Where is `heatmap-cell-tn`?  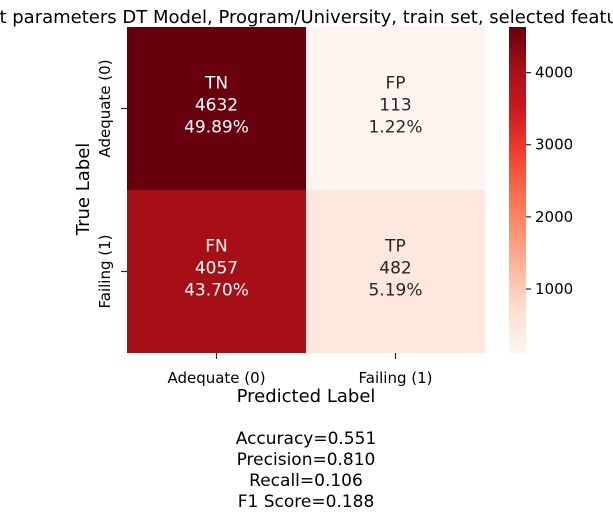 heatmap-cell-tn is located at coordinates (216, 108).